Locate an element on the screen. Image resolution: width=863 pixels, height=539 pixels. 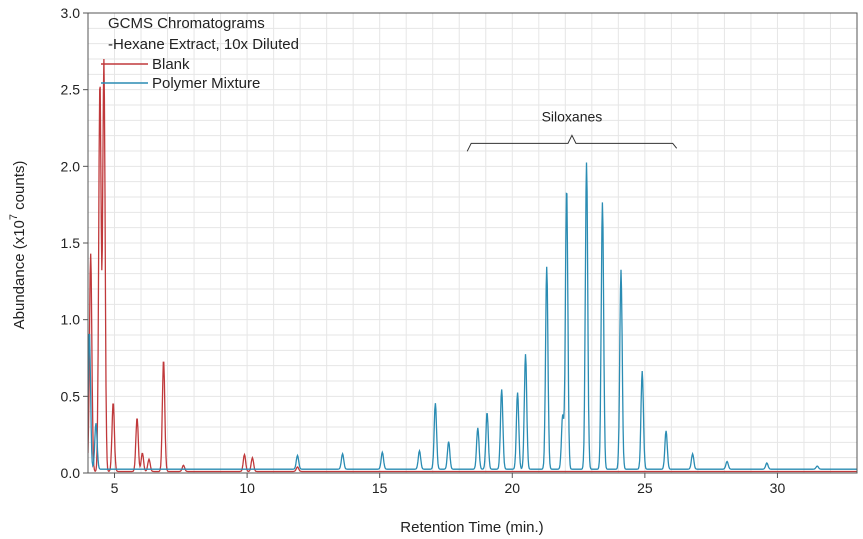
y-axis-title-units: counts) is located at coordinates (19, 187).